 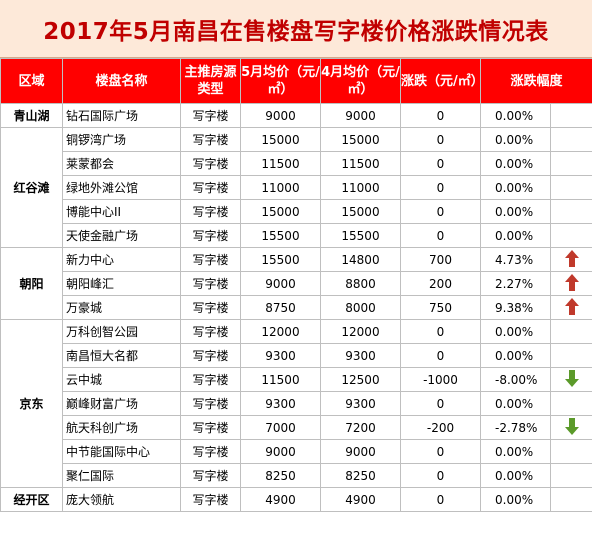 What do you see at coordinates (296, 187) in the screenshot?
I see `table-row: 绿地外滩公馆 写字楼 11000 11000 0 0.00%` at bounding box center [296, 187].